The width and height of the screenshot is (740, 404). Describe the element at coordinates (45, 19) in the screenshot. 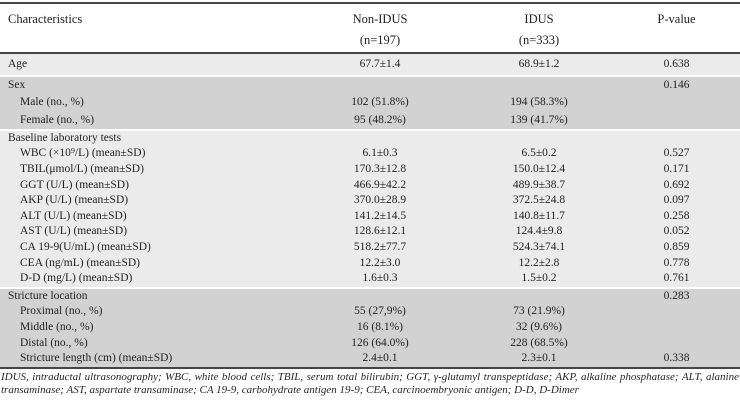

I see `header-characteristics: Characteristics` at that location.